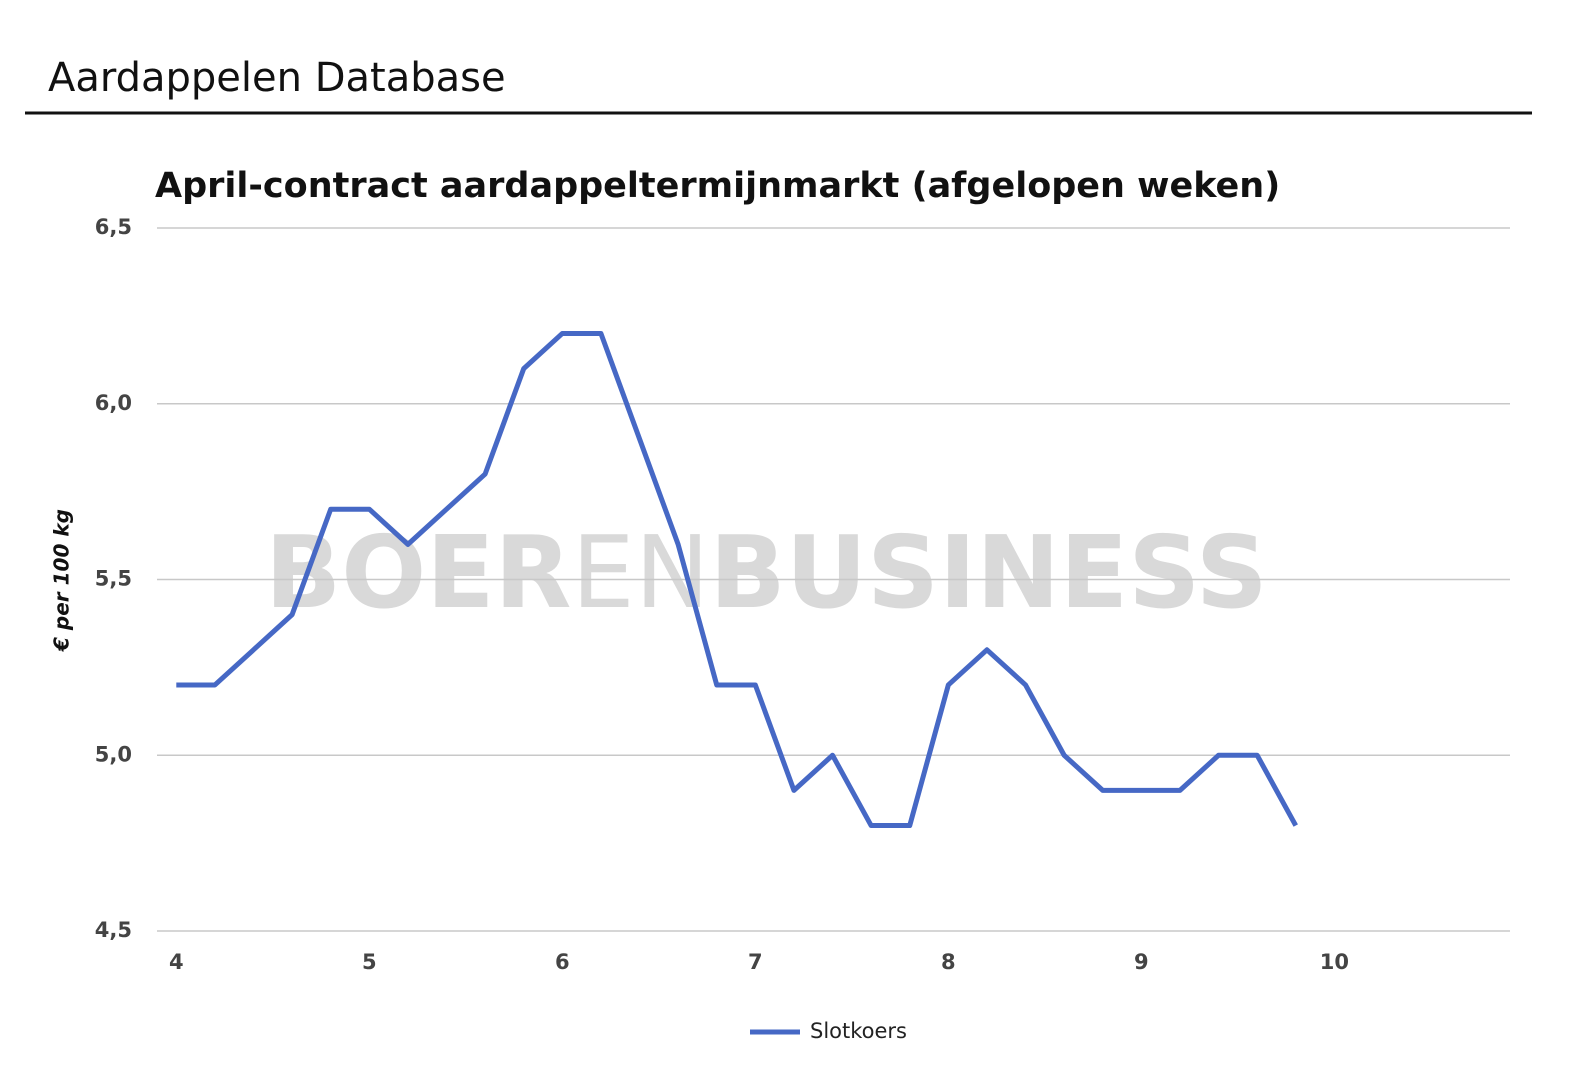 The image size is (1578, 1090). I want to click on x-tick-label: 6, so click(562, 962).